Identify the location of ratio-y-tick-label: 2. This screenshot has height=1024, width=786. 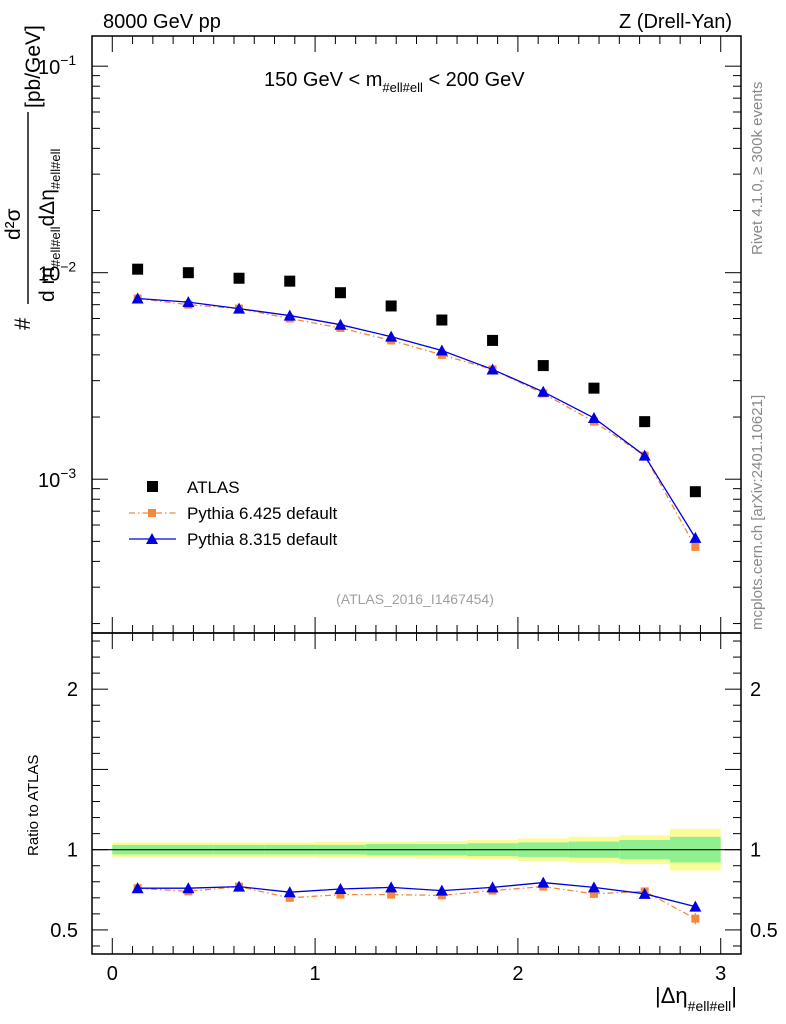
(72, 690).